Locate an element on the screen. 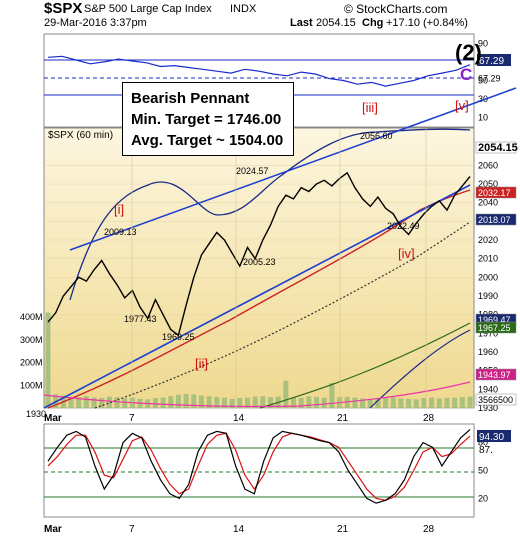 The width and height of the screenshot is (520, 540). stoch-current-value: 94.30 is located at coordinates (491, 437).